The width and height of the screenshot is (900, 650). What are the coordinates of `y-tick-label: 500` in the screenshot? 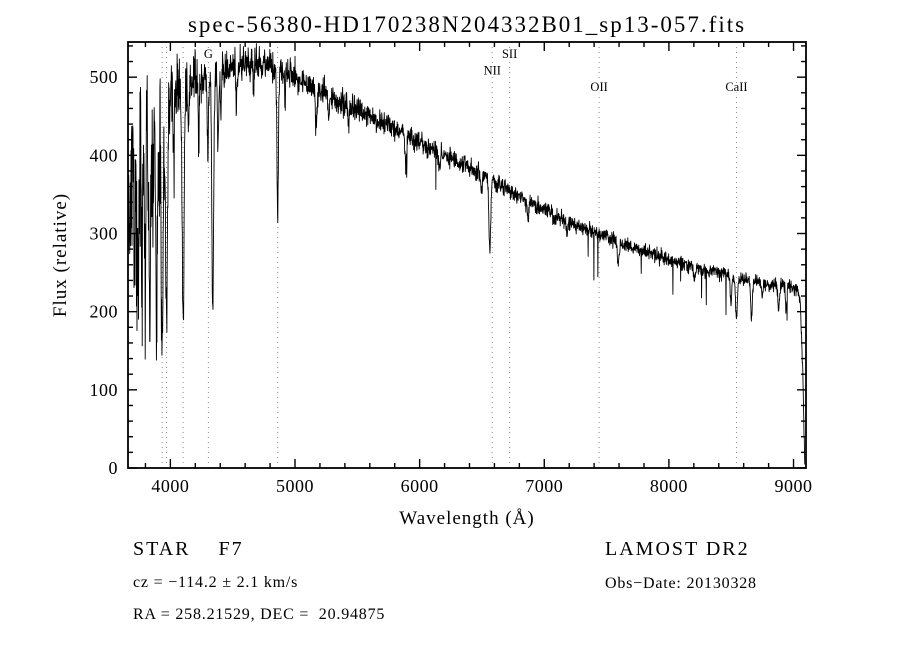 It's located at (104, 77).